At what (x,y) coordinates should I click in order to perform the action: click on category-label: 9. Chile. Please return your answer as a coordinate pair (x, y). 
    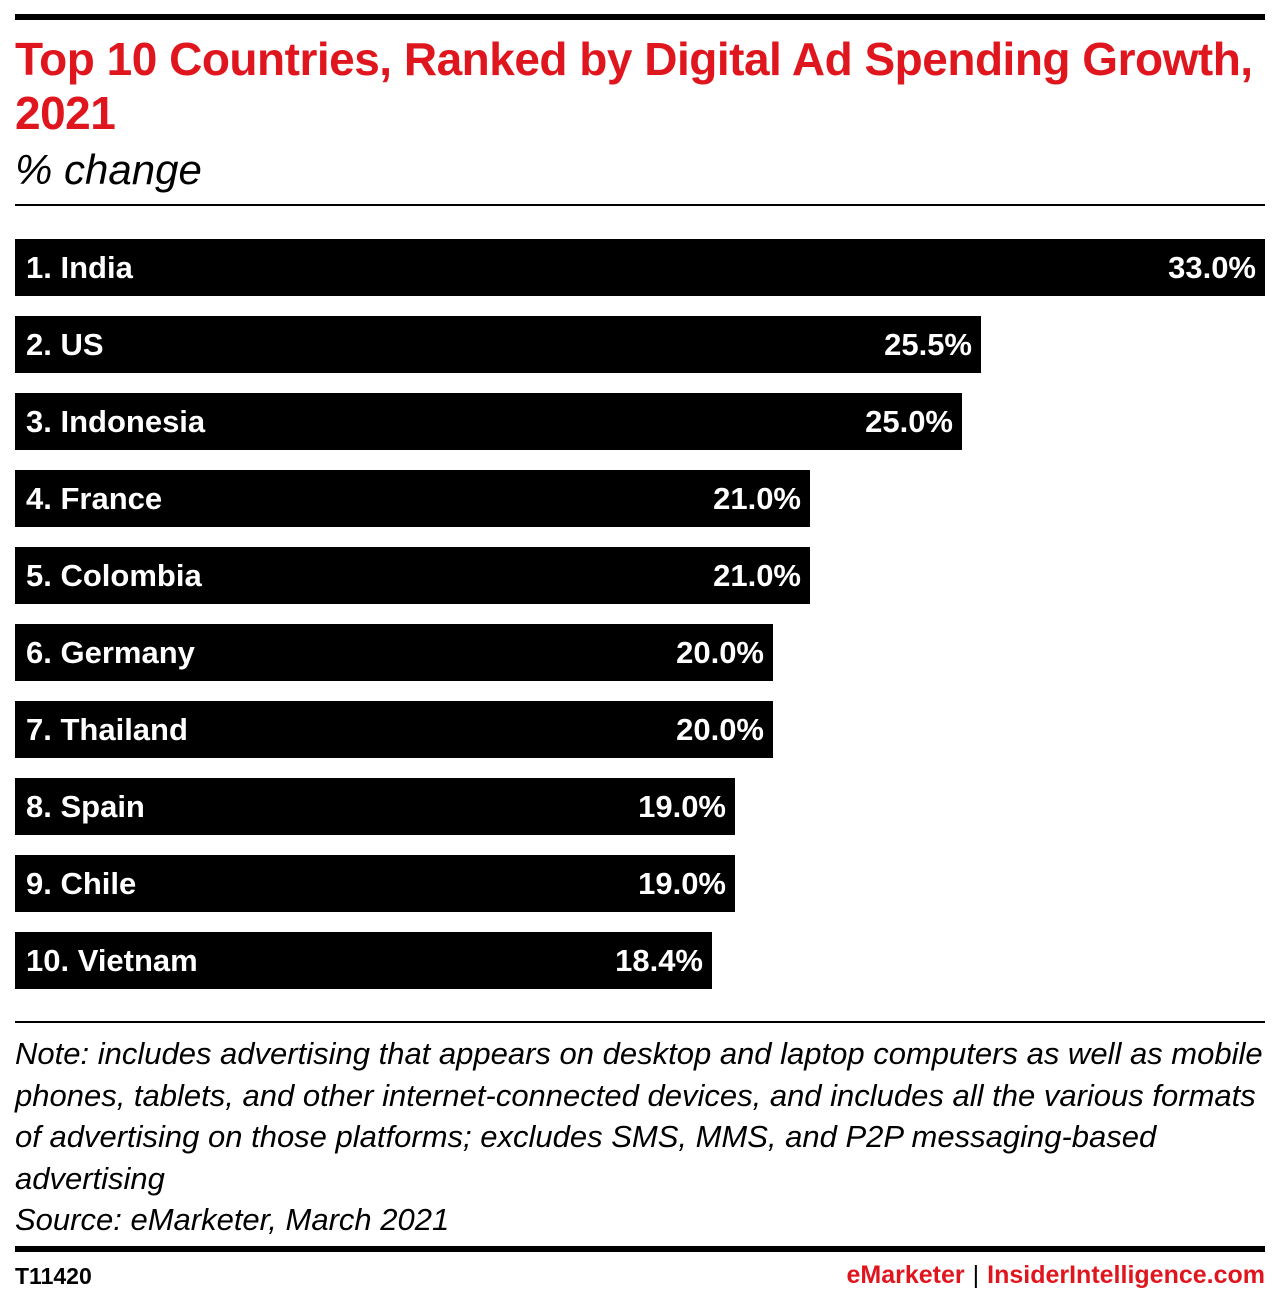
    Looking at the image, I should click on (81, 883).